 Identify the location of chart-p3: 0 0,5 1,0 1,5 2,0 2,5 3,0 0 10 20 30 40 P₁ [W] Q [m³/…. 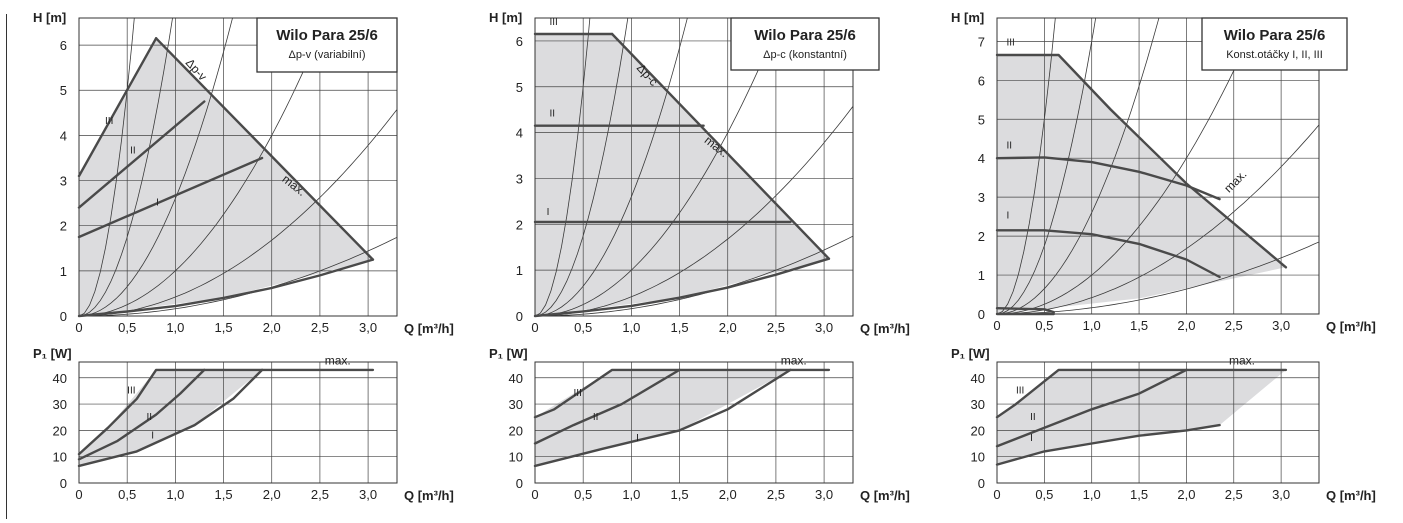
(1163, 424).